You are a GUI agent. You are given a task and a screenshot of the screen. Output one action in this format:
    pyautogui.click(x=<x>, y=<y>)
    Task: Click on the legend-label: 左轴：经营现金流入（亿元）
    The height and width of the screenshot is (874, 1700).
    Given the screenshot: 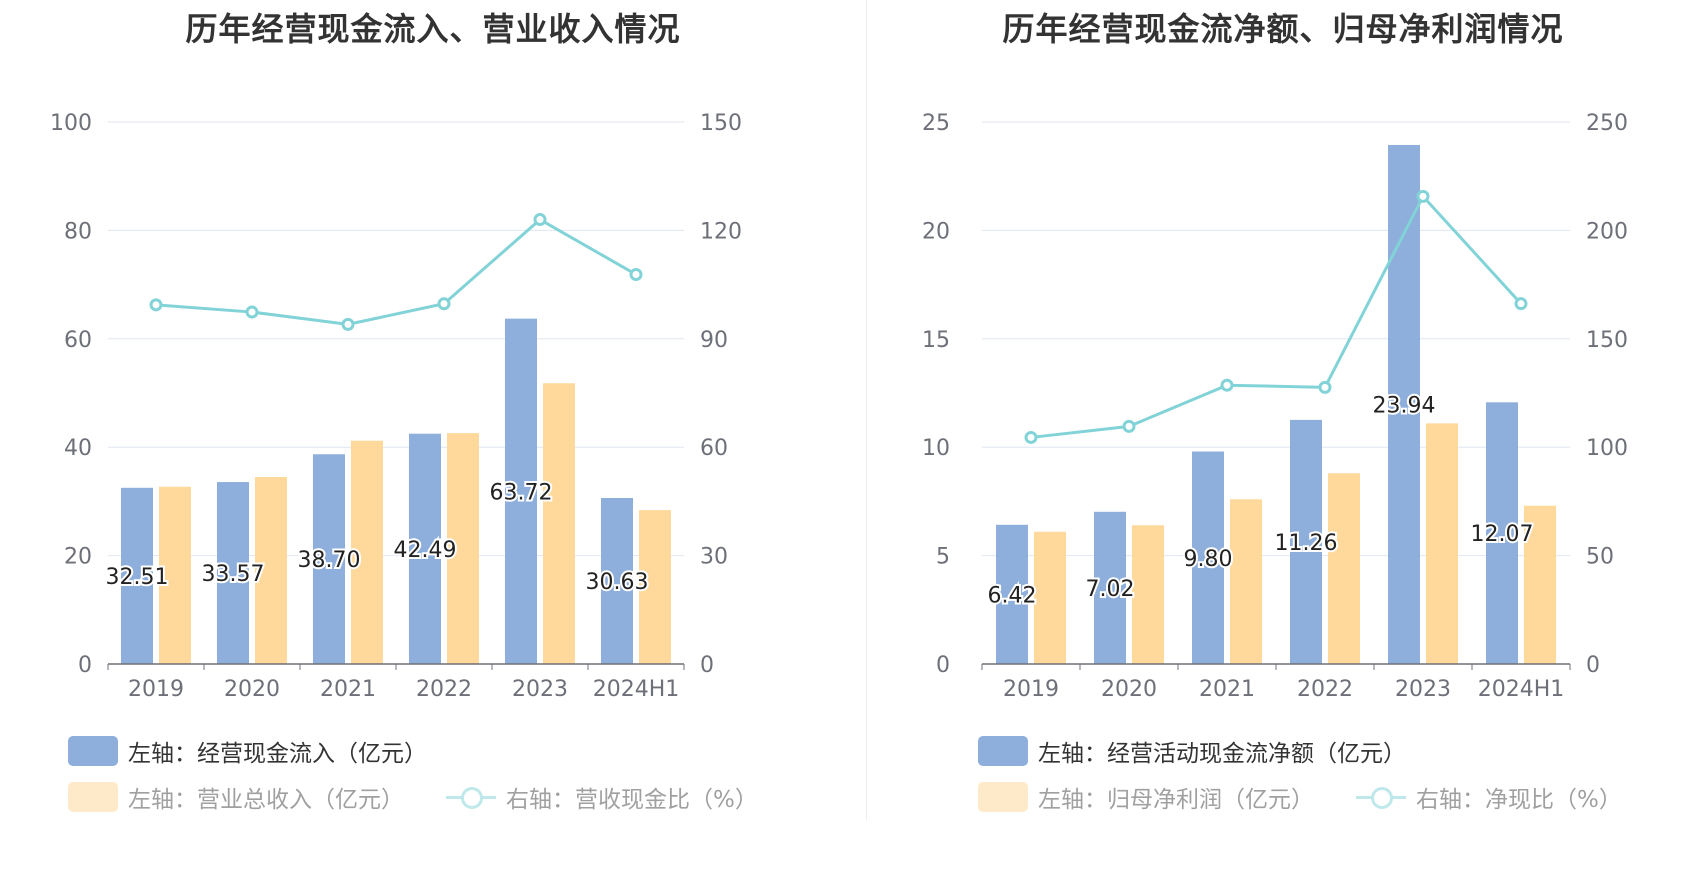 What is the action you would take?
    pyautogui.click(x=277, y=754)
    